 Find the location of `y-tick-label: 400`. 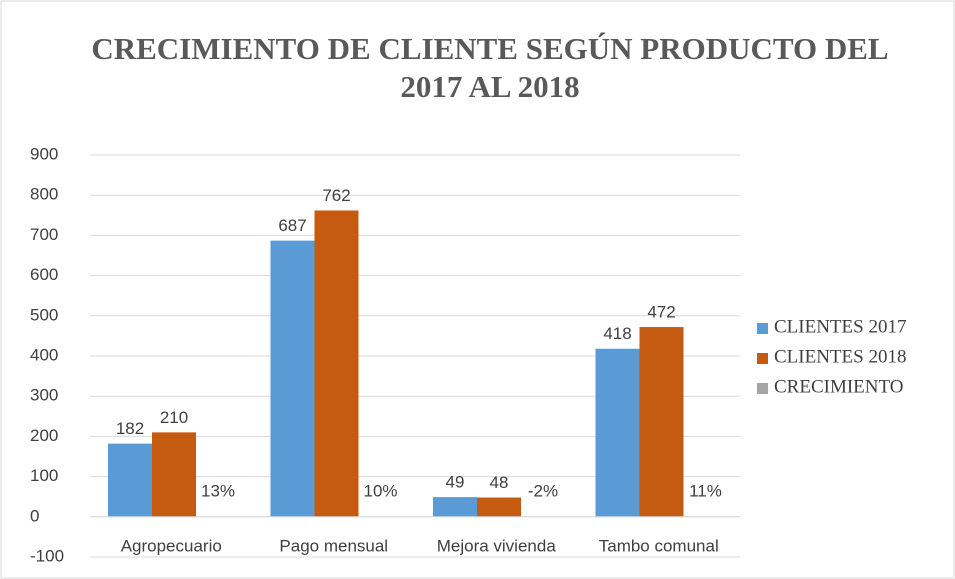

y-tick-label: 400 is located at coordinates (44, 354).